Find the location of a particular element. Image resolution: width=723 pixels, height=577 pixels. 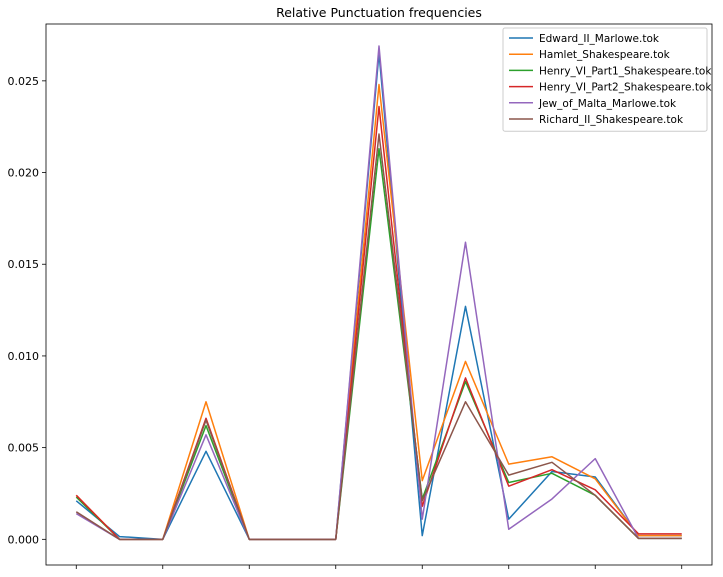

y-tick-label: 0.000 is located at coordinates (24, 539).